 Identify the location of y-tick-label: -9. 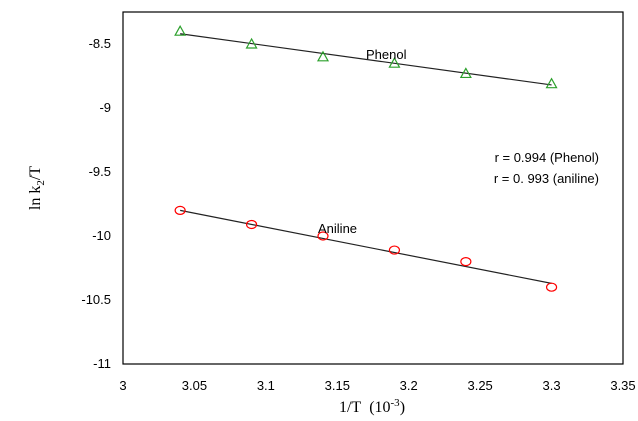
(105, 107).